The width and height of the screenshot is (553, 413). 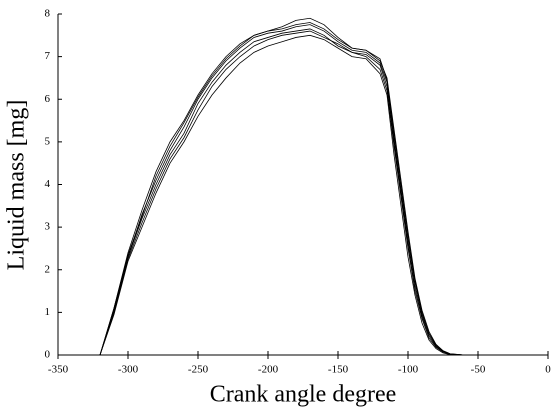 I want to click on y-tick-label: 4, so click(x=48, y=184).